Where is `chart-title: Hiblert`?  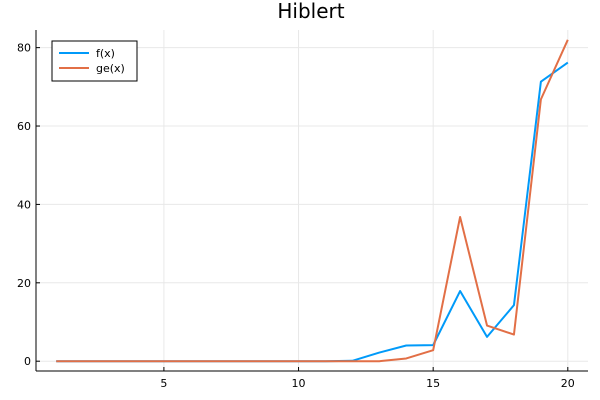 chart-title: Hiblert is located at coordinates (310, 11).